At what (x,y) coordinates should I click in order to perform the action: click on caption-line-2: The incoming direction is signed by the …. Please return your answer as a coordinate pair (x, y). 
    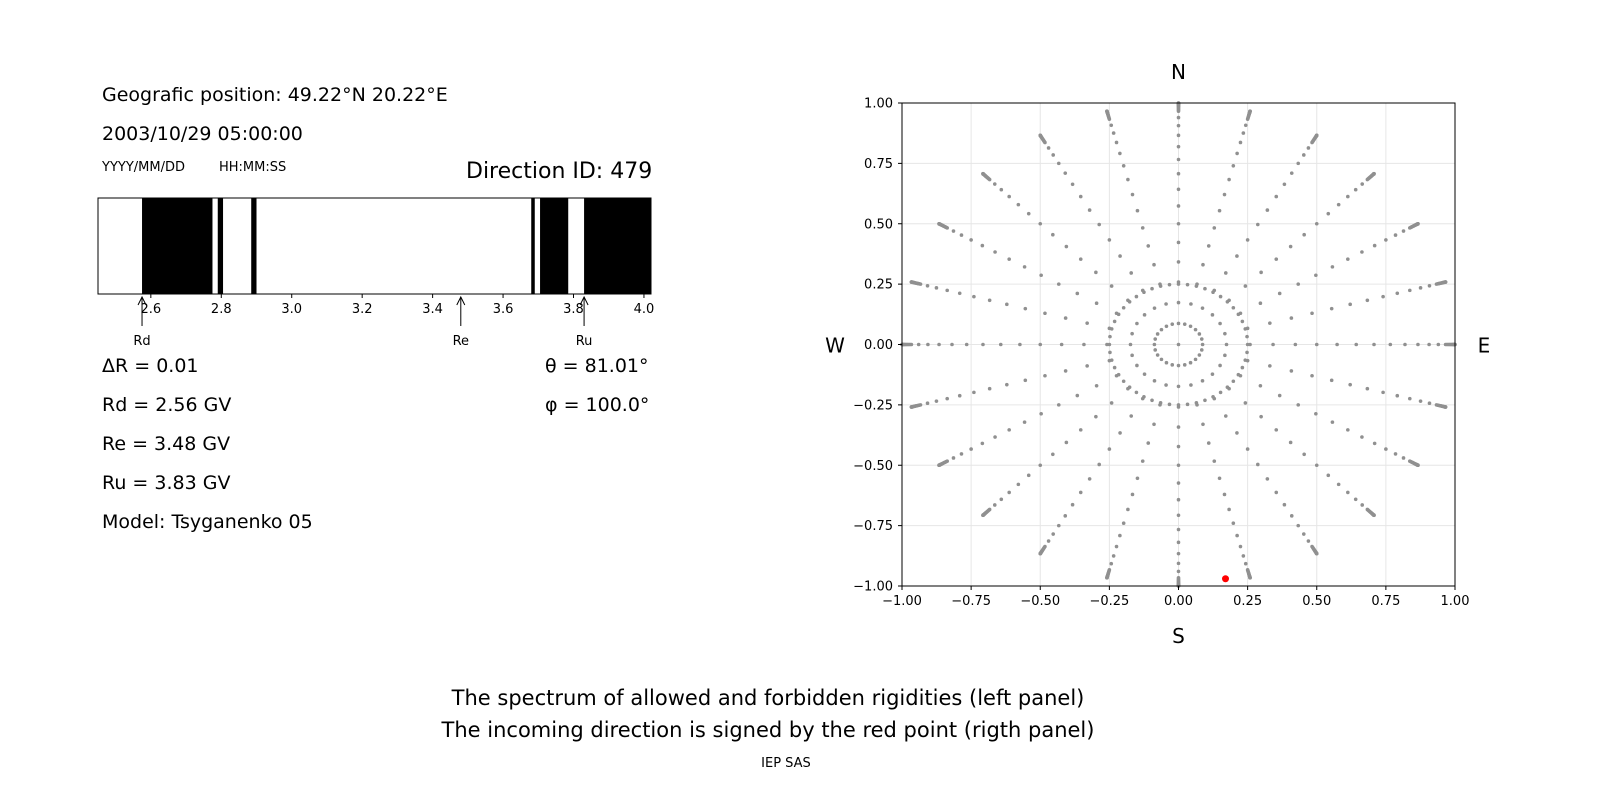
    Looking at the image, I should click on (768, 730).